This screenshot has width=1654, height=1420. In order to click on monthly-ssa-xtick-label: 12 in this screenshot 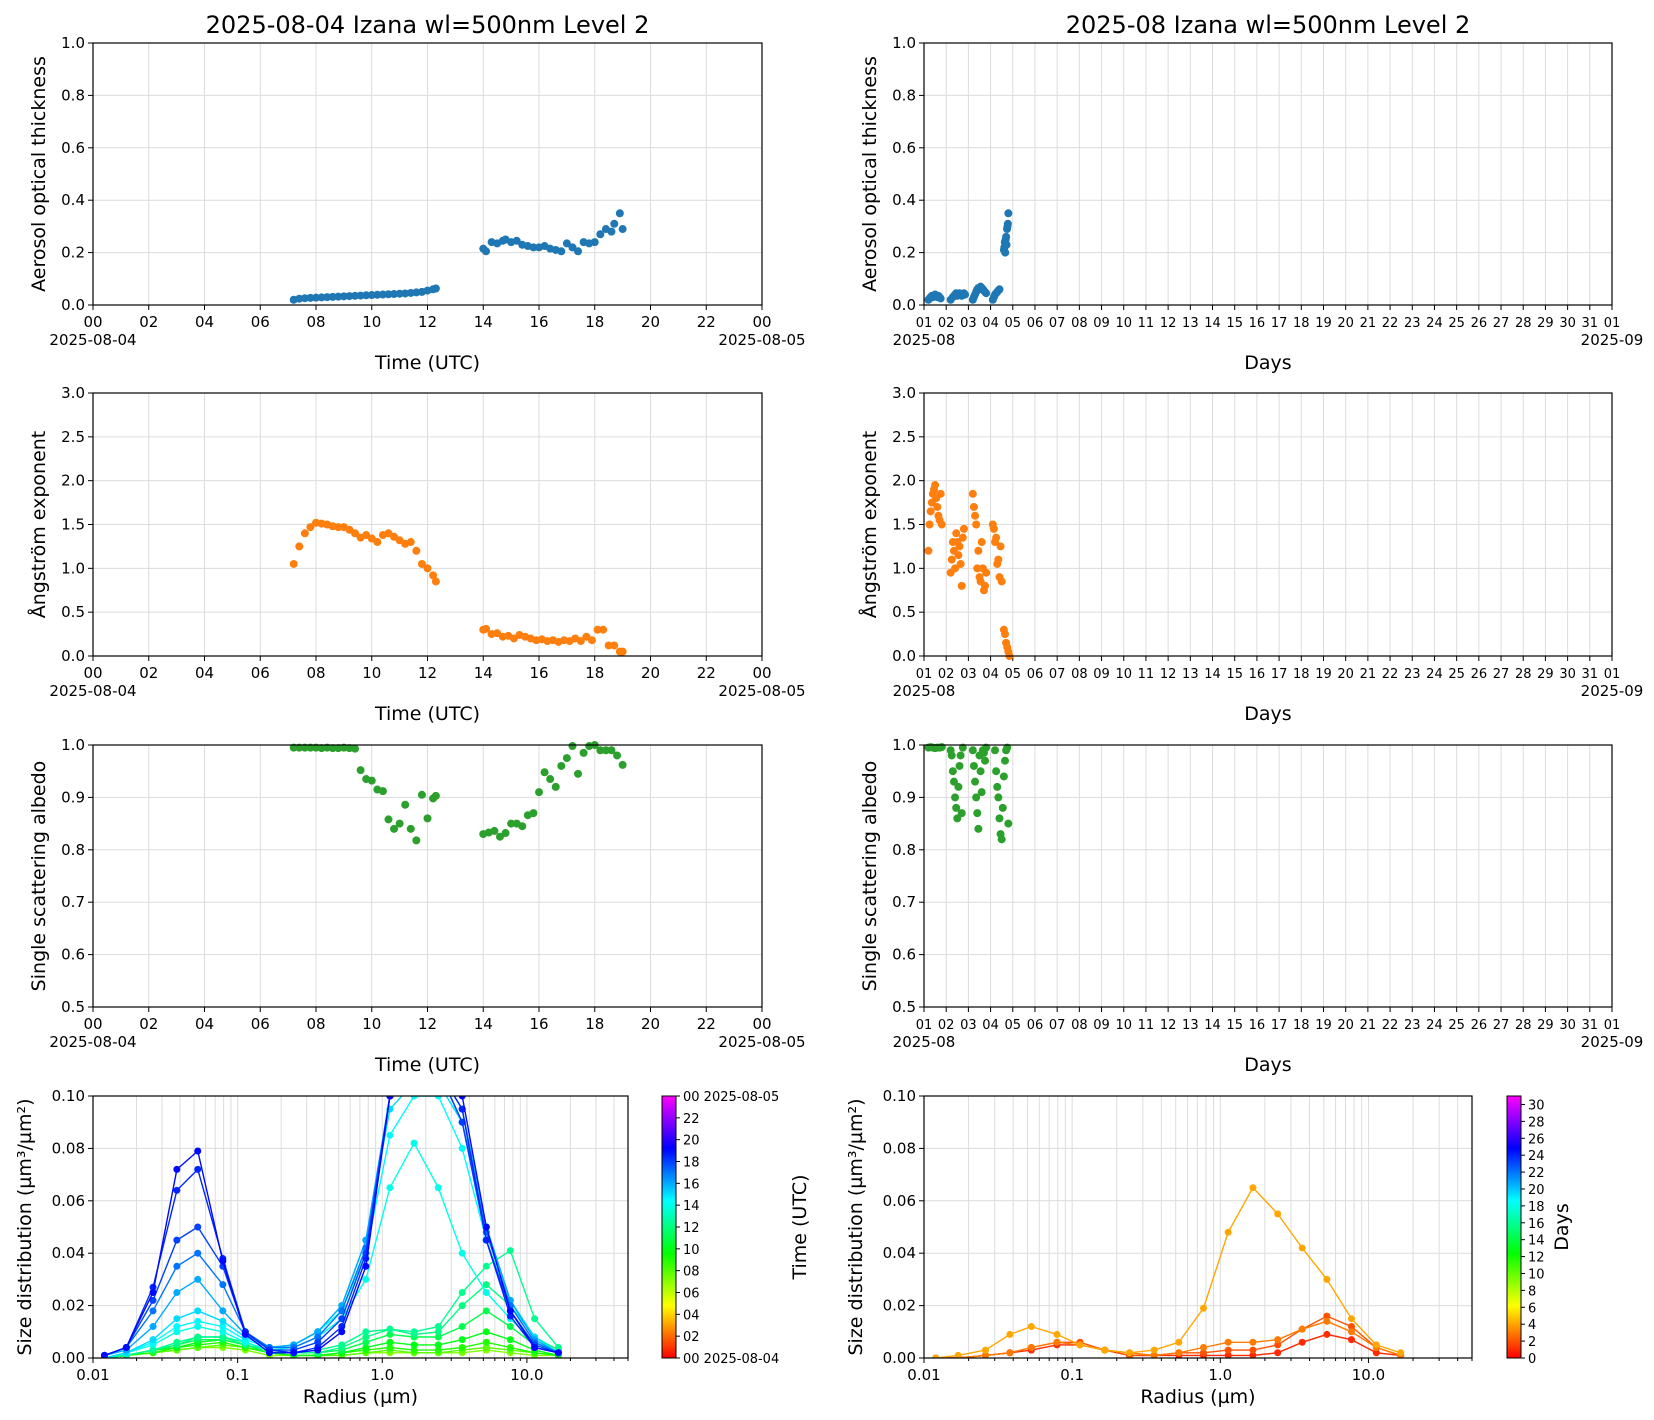, I will do `click(1168, 1025)`.